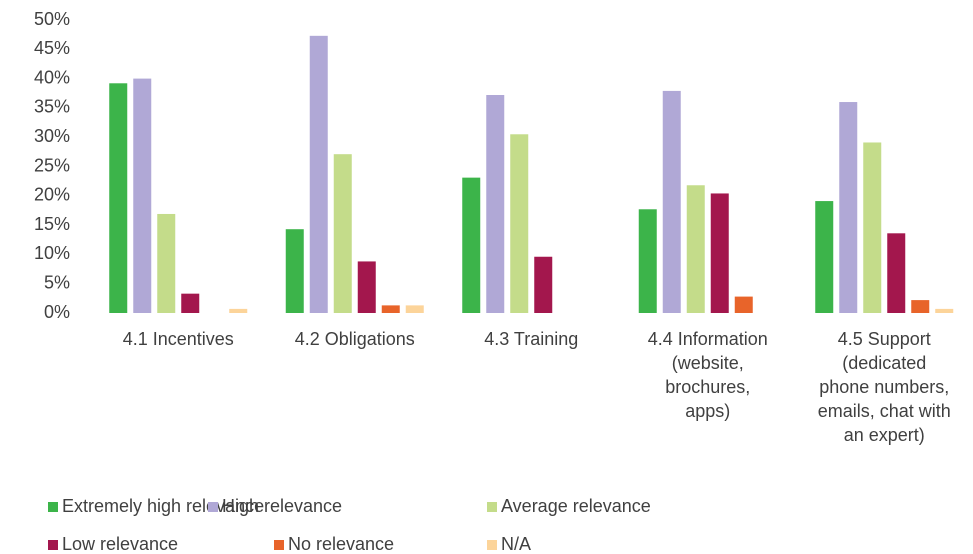 The image size is (973, 554). What do you see at coordinates (57, 282) in the screenshot?
I see `y-tick-label: 5%` at bounding box center [57, 282].